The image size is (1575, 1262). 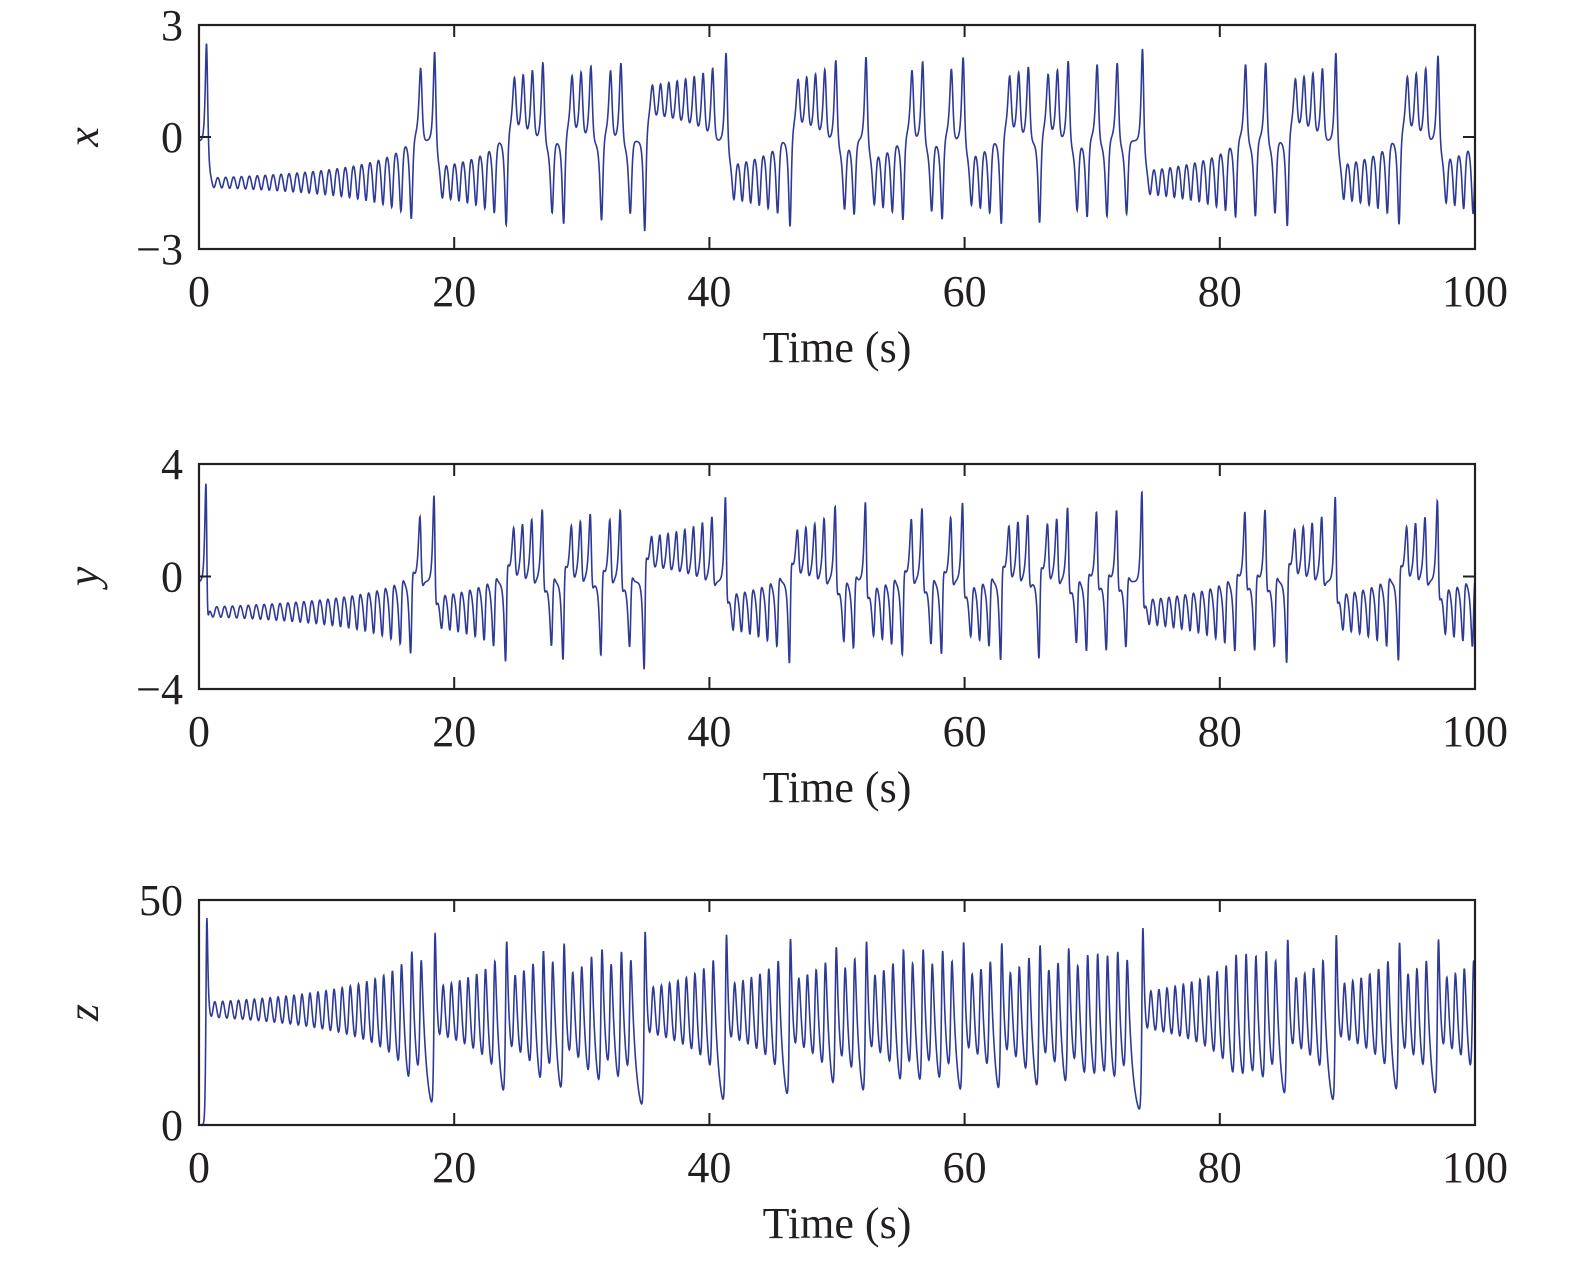 What do you see at coordinates (837, 1223) in the screenshot?
I see `x-axis-label-z: Time (s)` at bounding box center [837, 1223].